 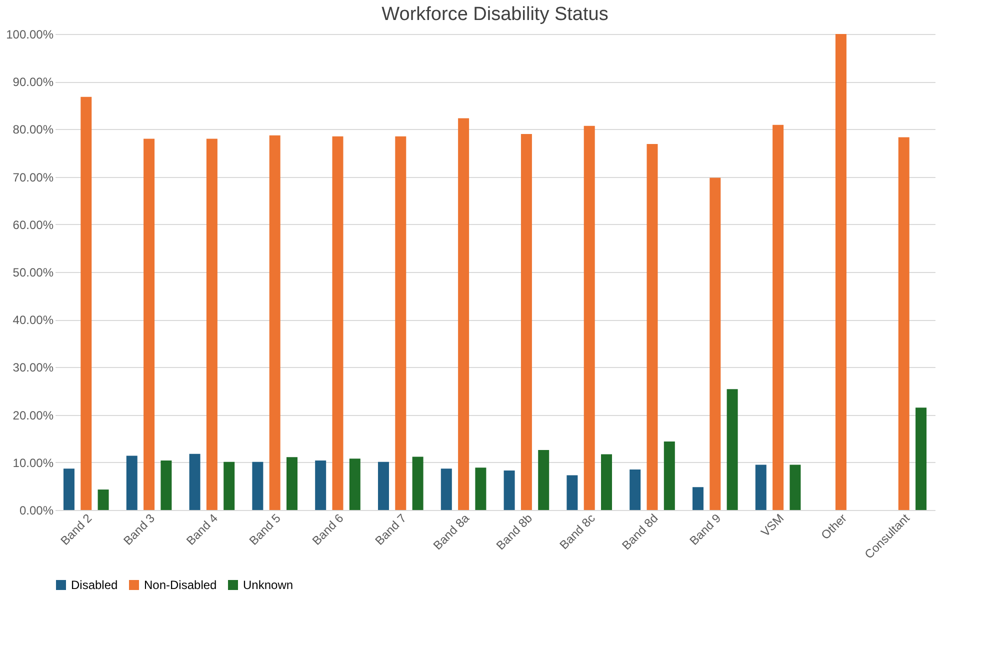 I want to click on y-tick-label: 100.00%, so click(x=30, y=35).